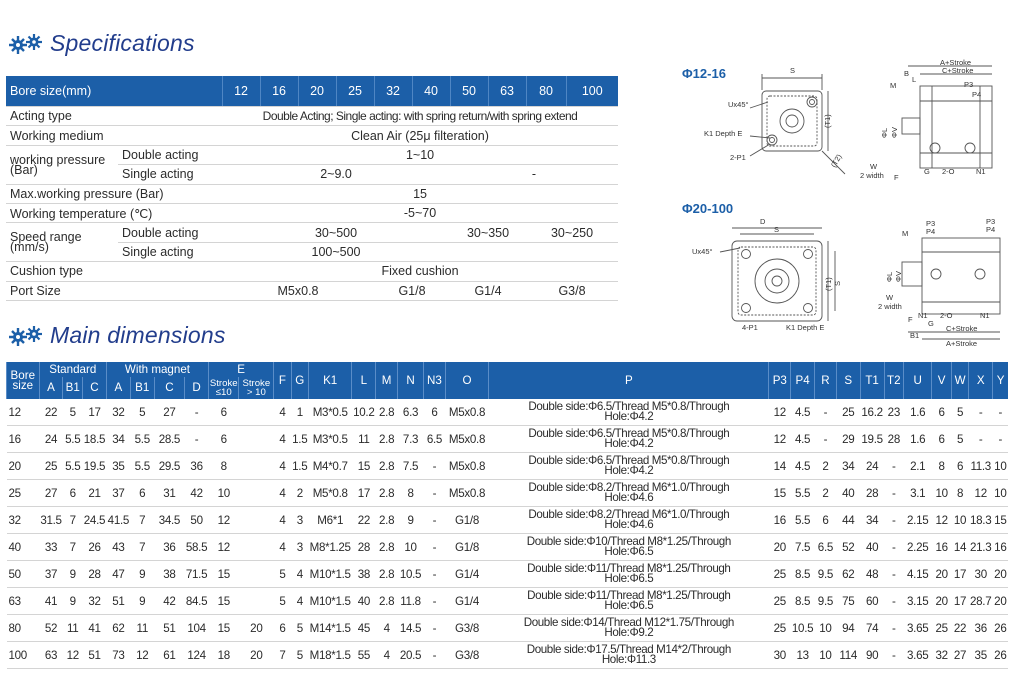  What do you see at coordinates (802, 628) in the screenshot?
I see `cell-p4: 10.5` at bounding box center [802, 628].